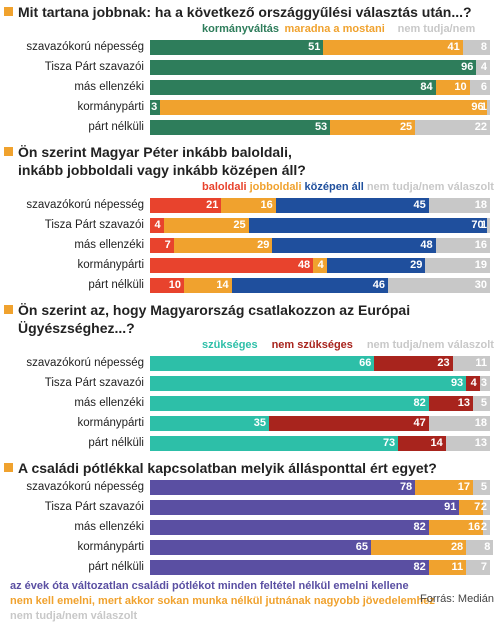 This screenshot has width=500, height=624. What do you see at coordinates (186, 205) in the screenshot?
I see `bar-segment: 21` at bounding box center [186, 205].